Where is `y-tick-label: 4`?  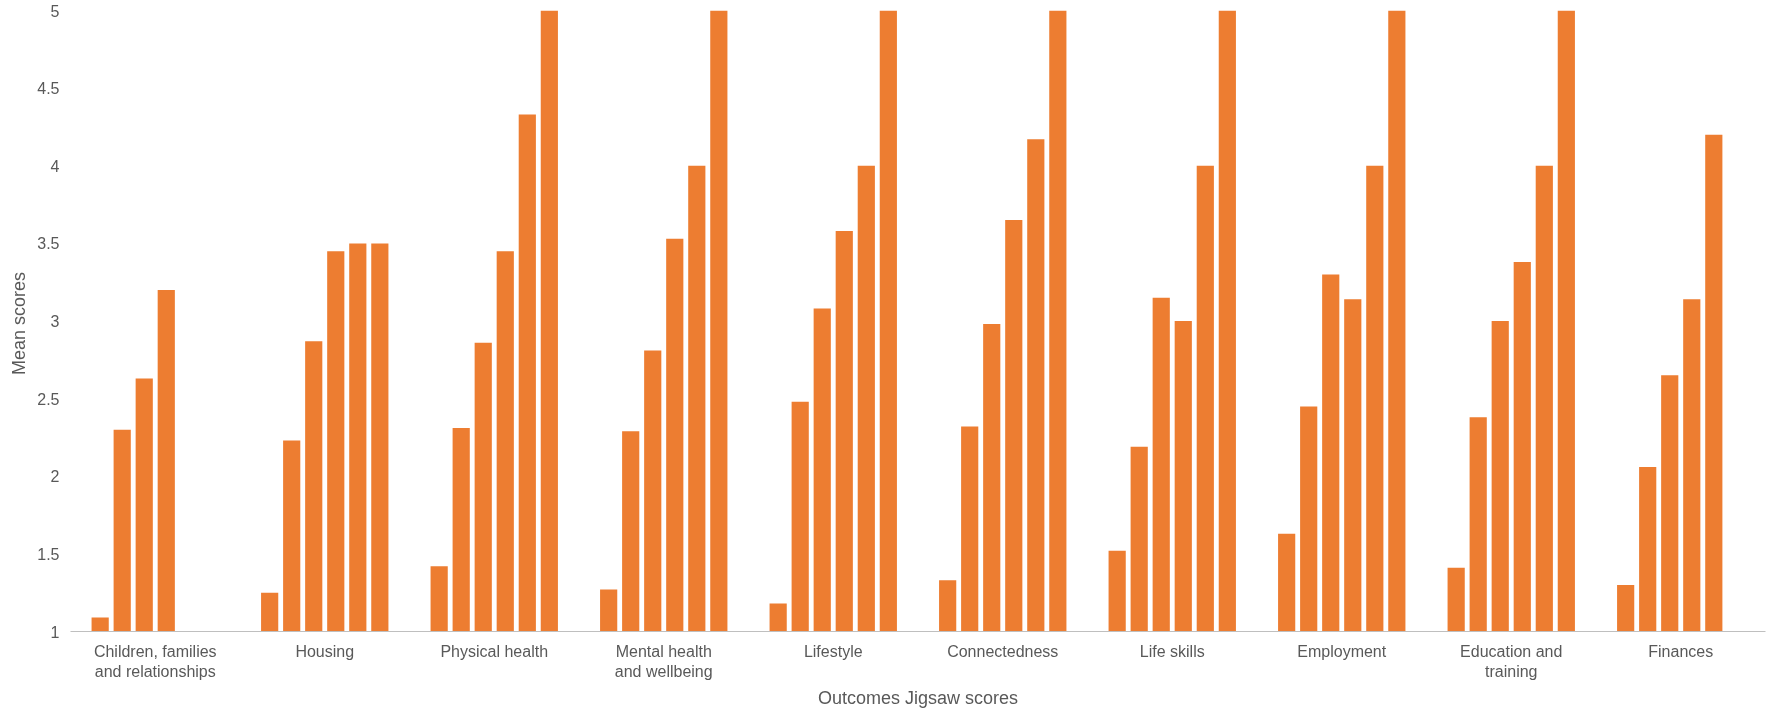
y-tick-label: 4 is located at coordinates (55, 166).